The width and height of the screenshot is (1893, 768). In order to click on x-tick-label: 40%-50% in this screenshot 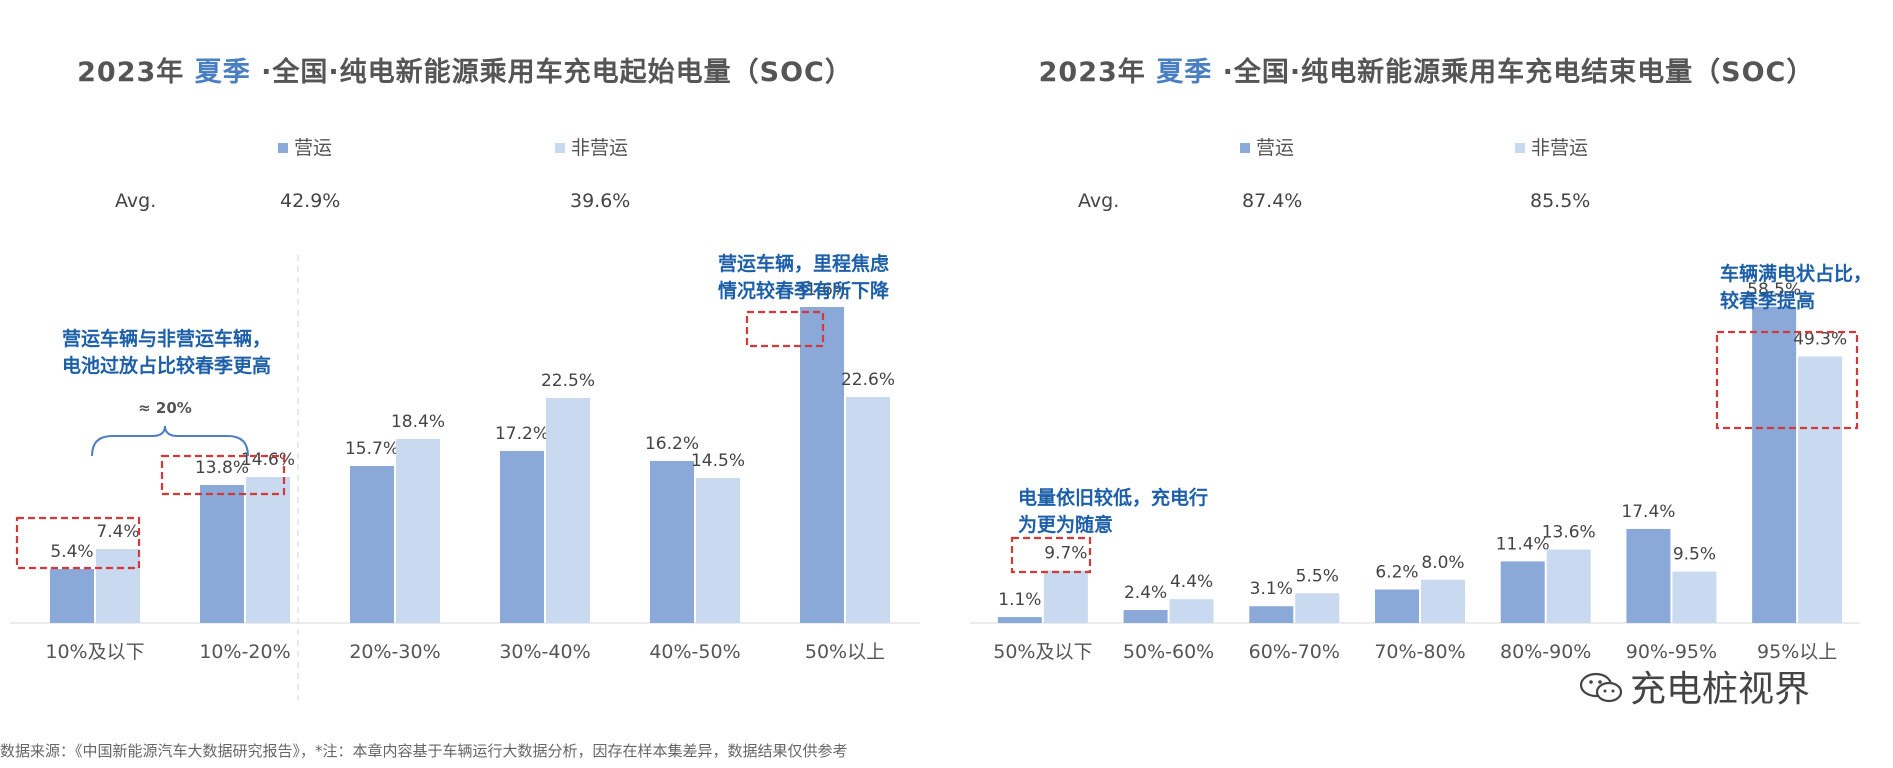, I will do `click(694, 652)`.